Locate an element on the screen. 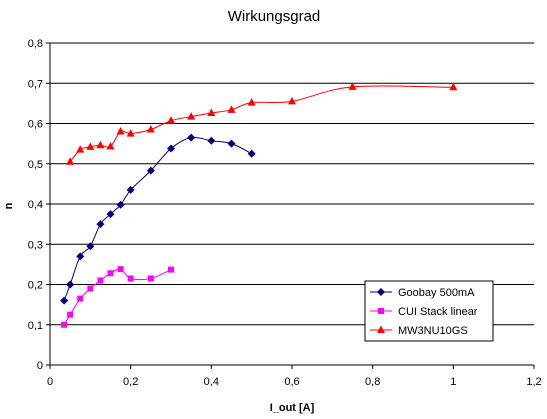 Image resolution: width=547 pixels, height=419 pixels. y-tick-label: 0,8 is located at coordinates (35, 44).